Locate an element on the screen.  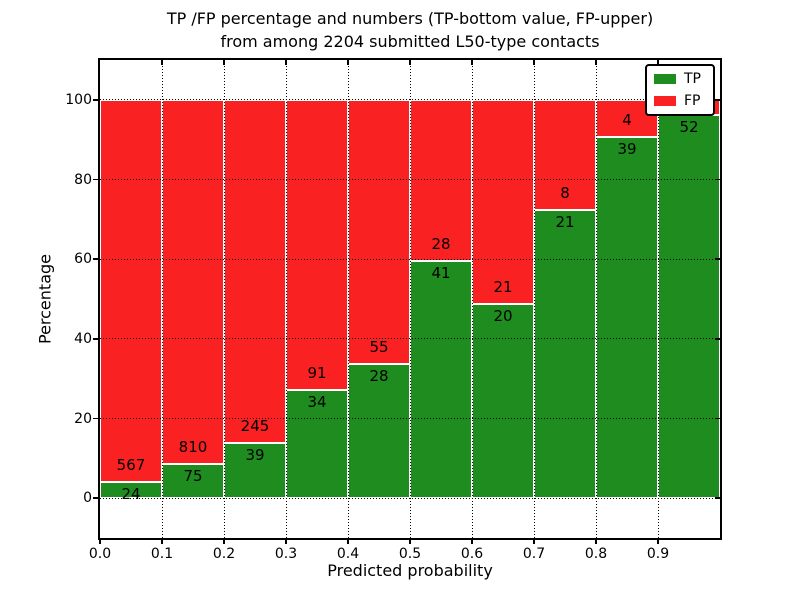
legend-label-fp: FP is located at coordinates (692, 101).